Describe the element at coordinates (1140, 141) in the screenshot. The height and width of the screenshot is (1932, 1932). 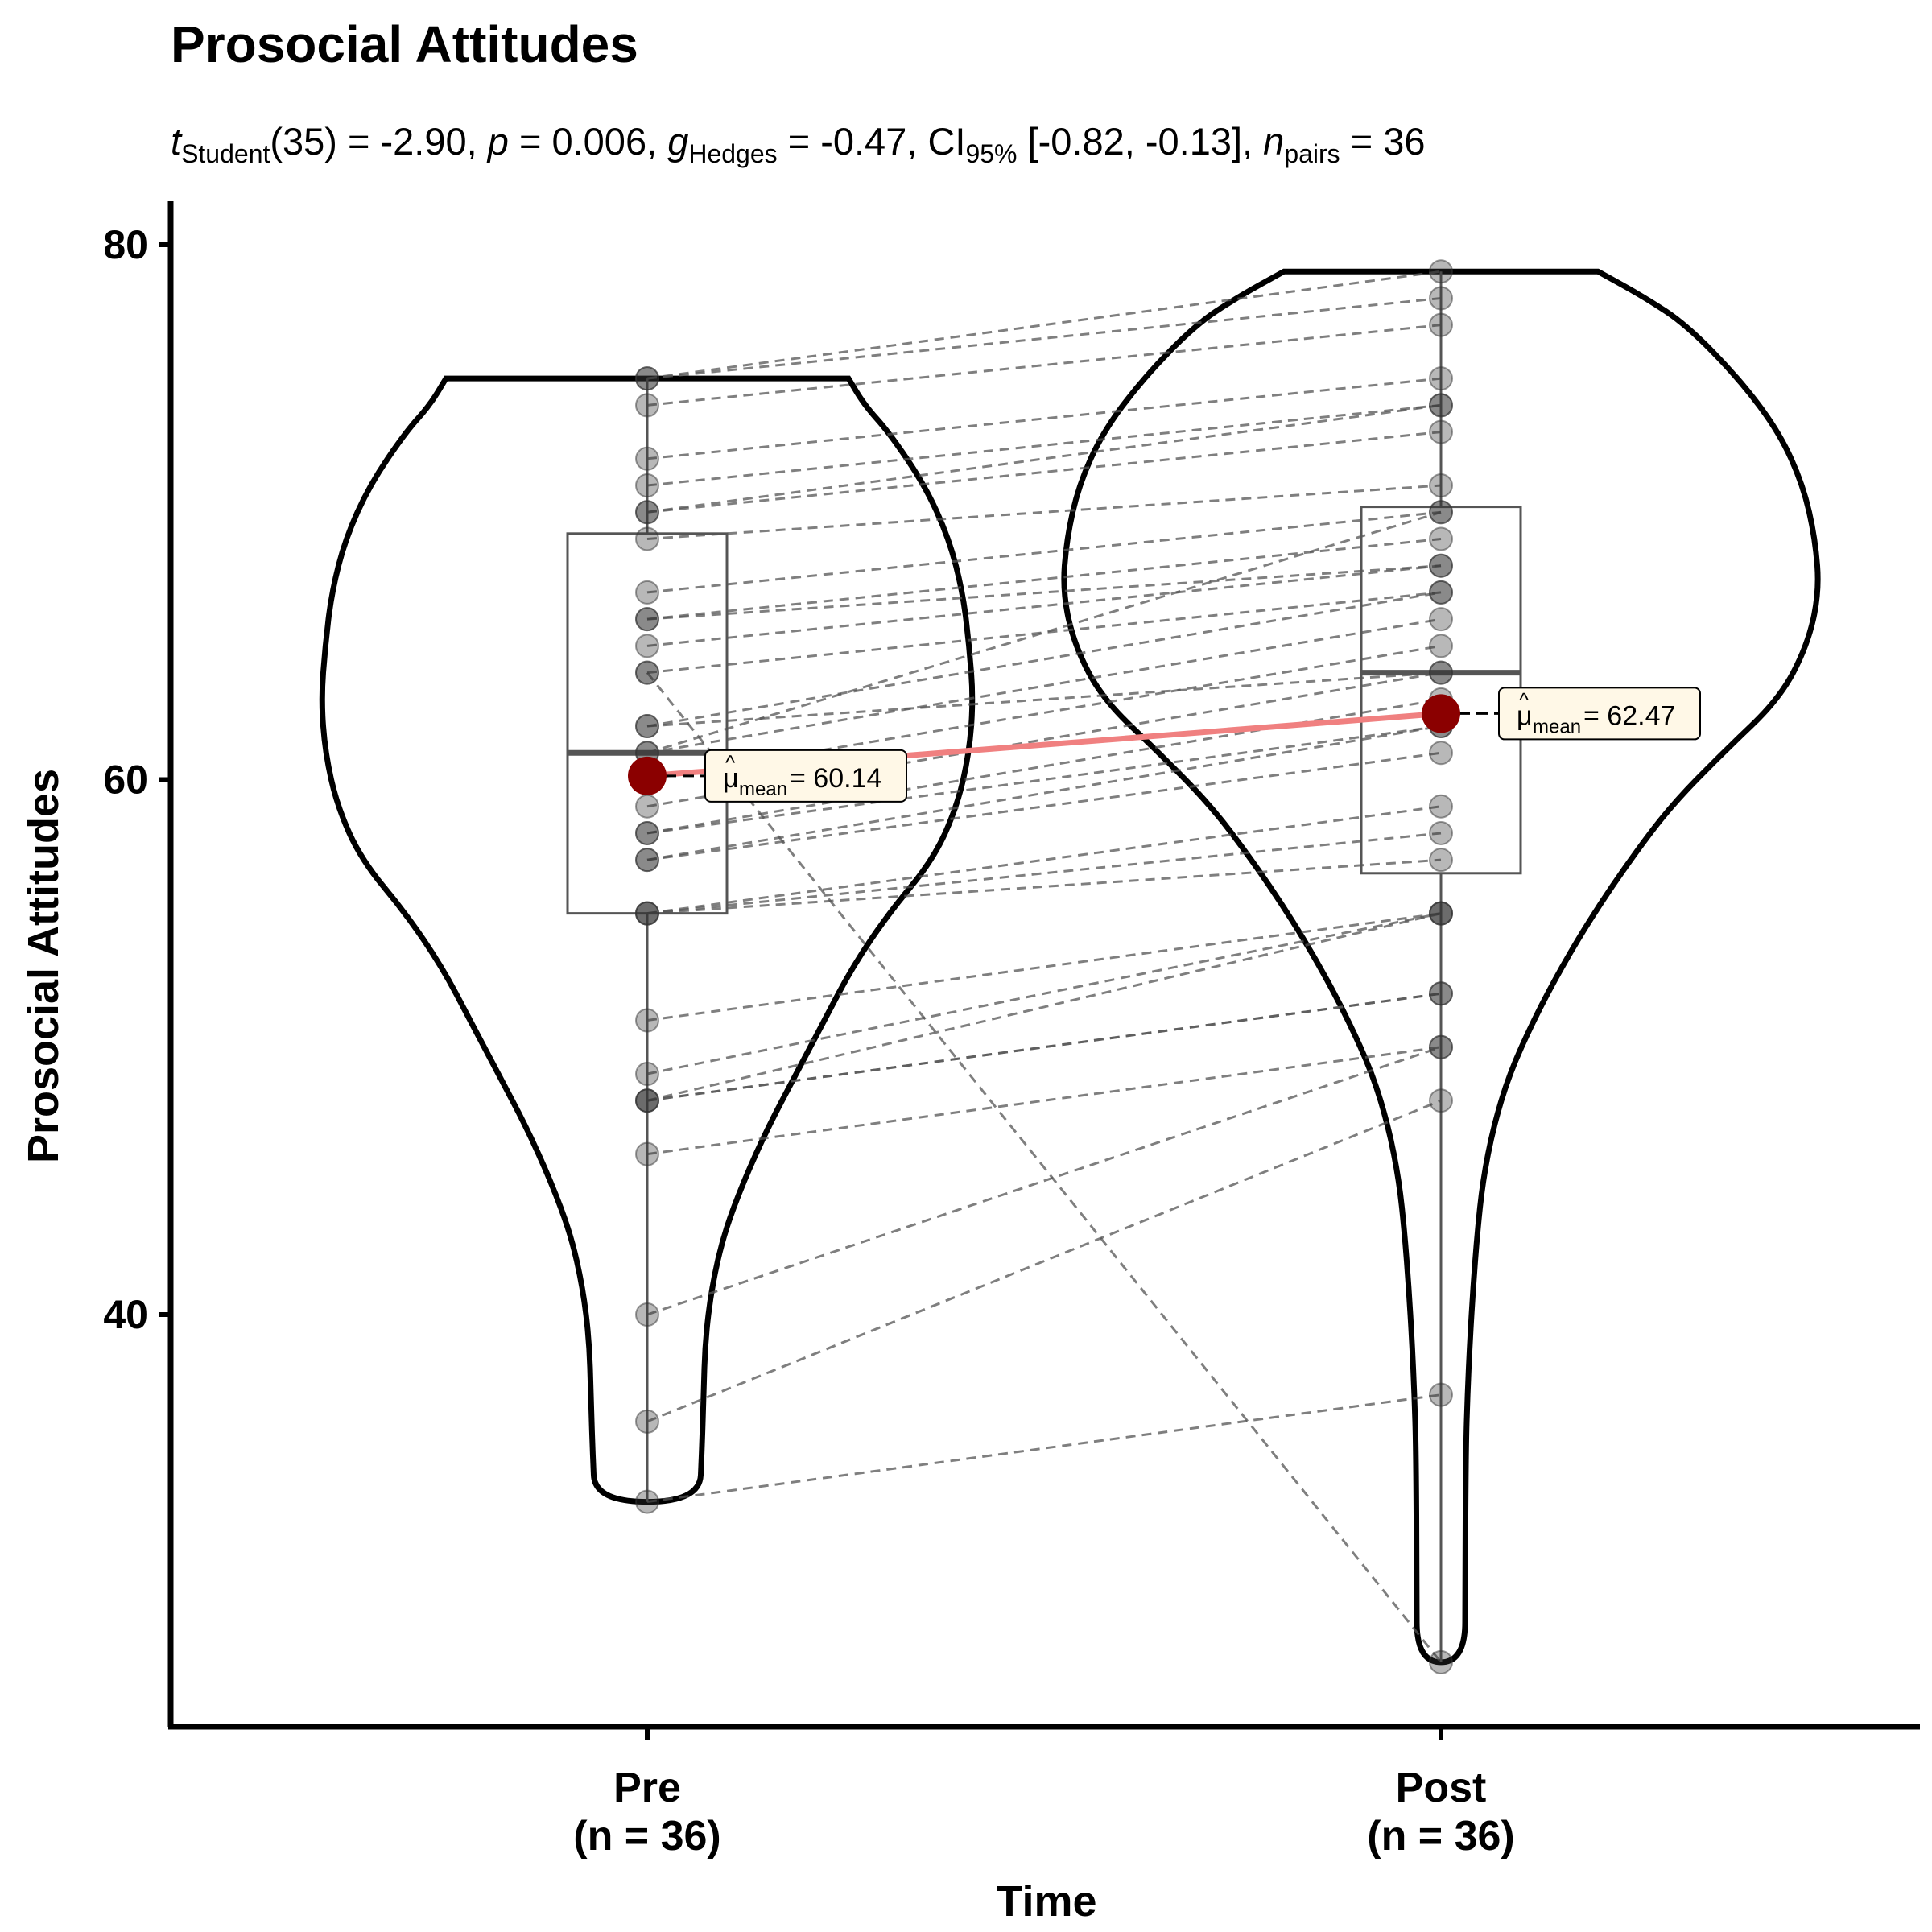
I see `ci-value: [-0.82, -0.13],` at that location.